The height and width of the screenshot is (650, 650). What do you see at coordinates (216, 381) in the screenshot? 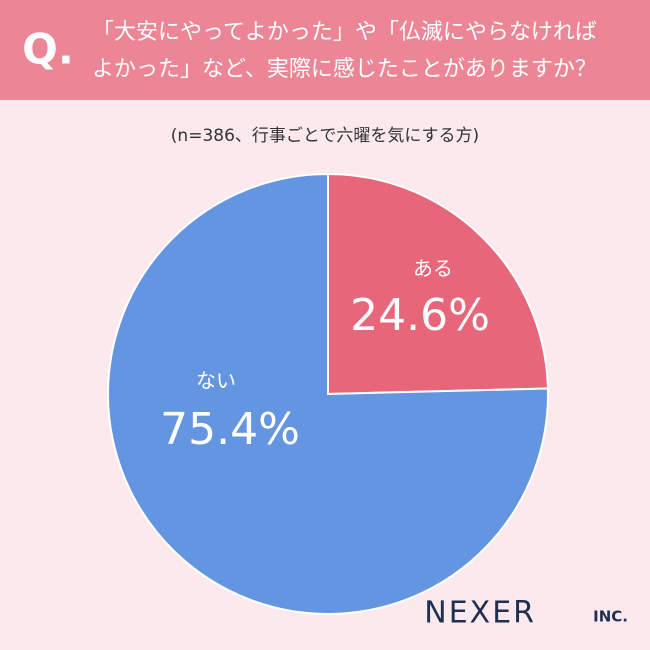
I see `slice-category: ない` at bounding box center [216, 381].